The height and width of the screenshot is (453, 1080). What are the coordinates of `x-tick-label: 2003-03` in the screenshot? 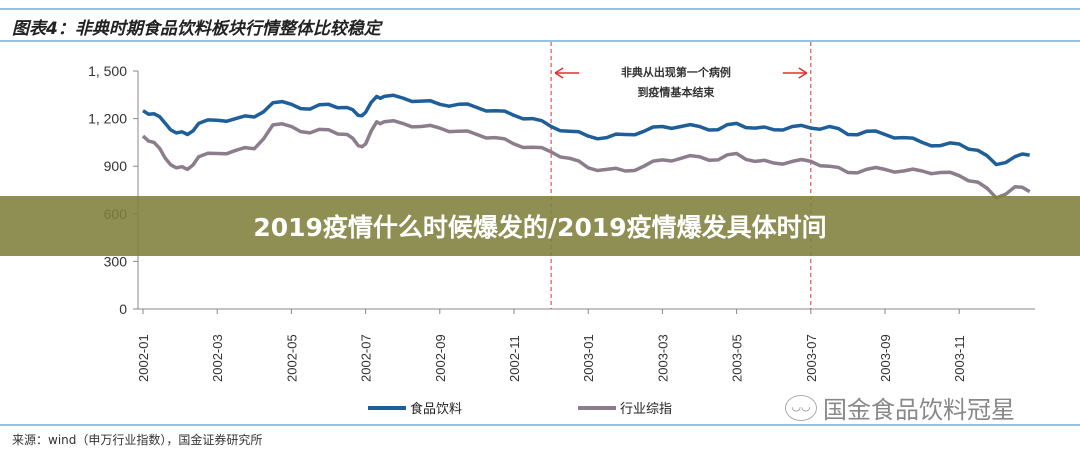 It's located at (662, 358).